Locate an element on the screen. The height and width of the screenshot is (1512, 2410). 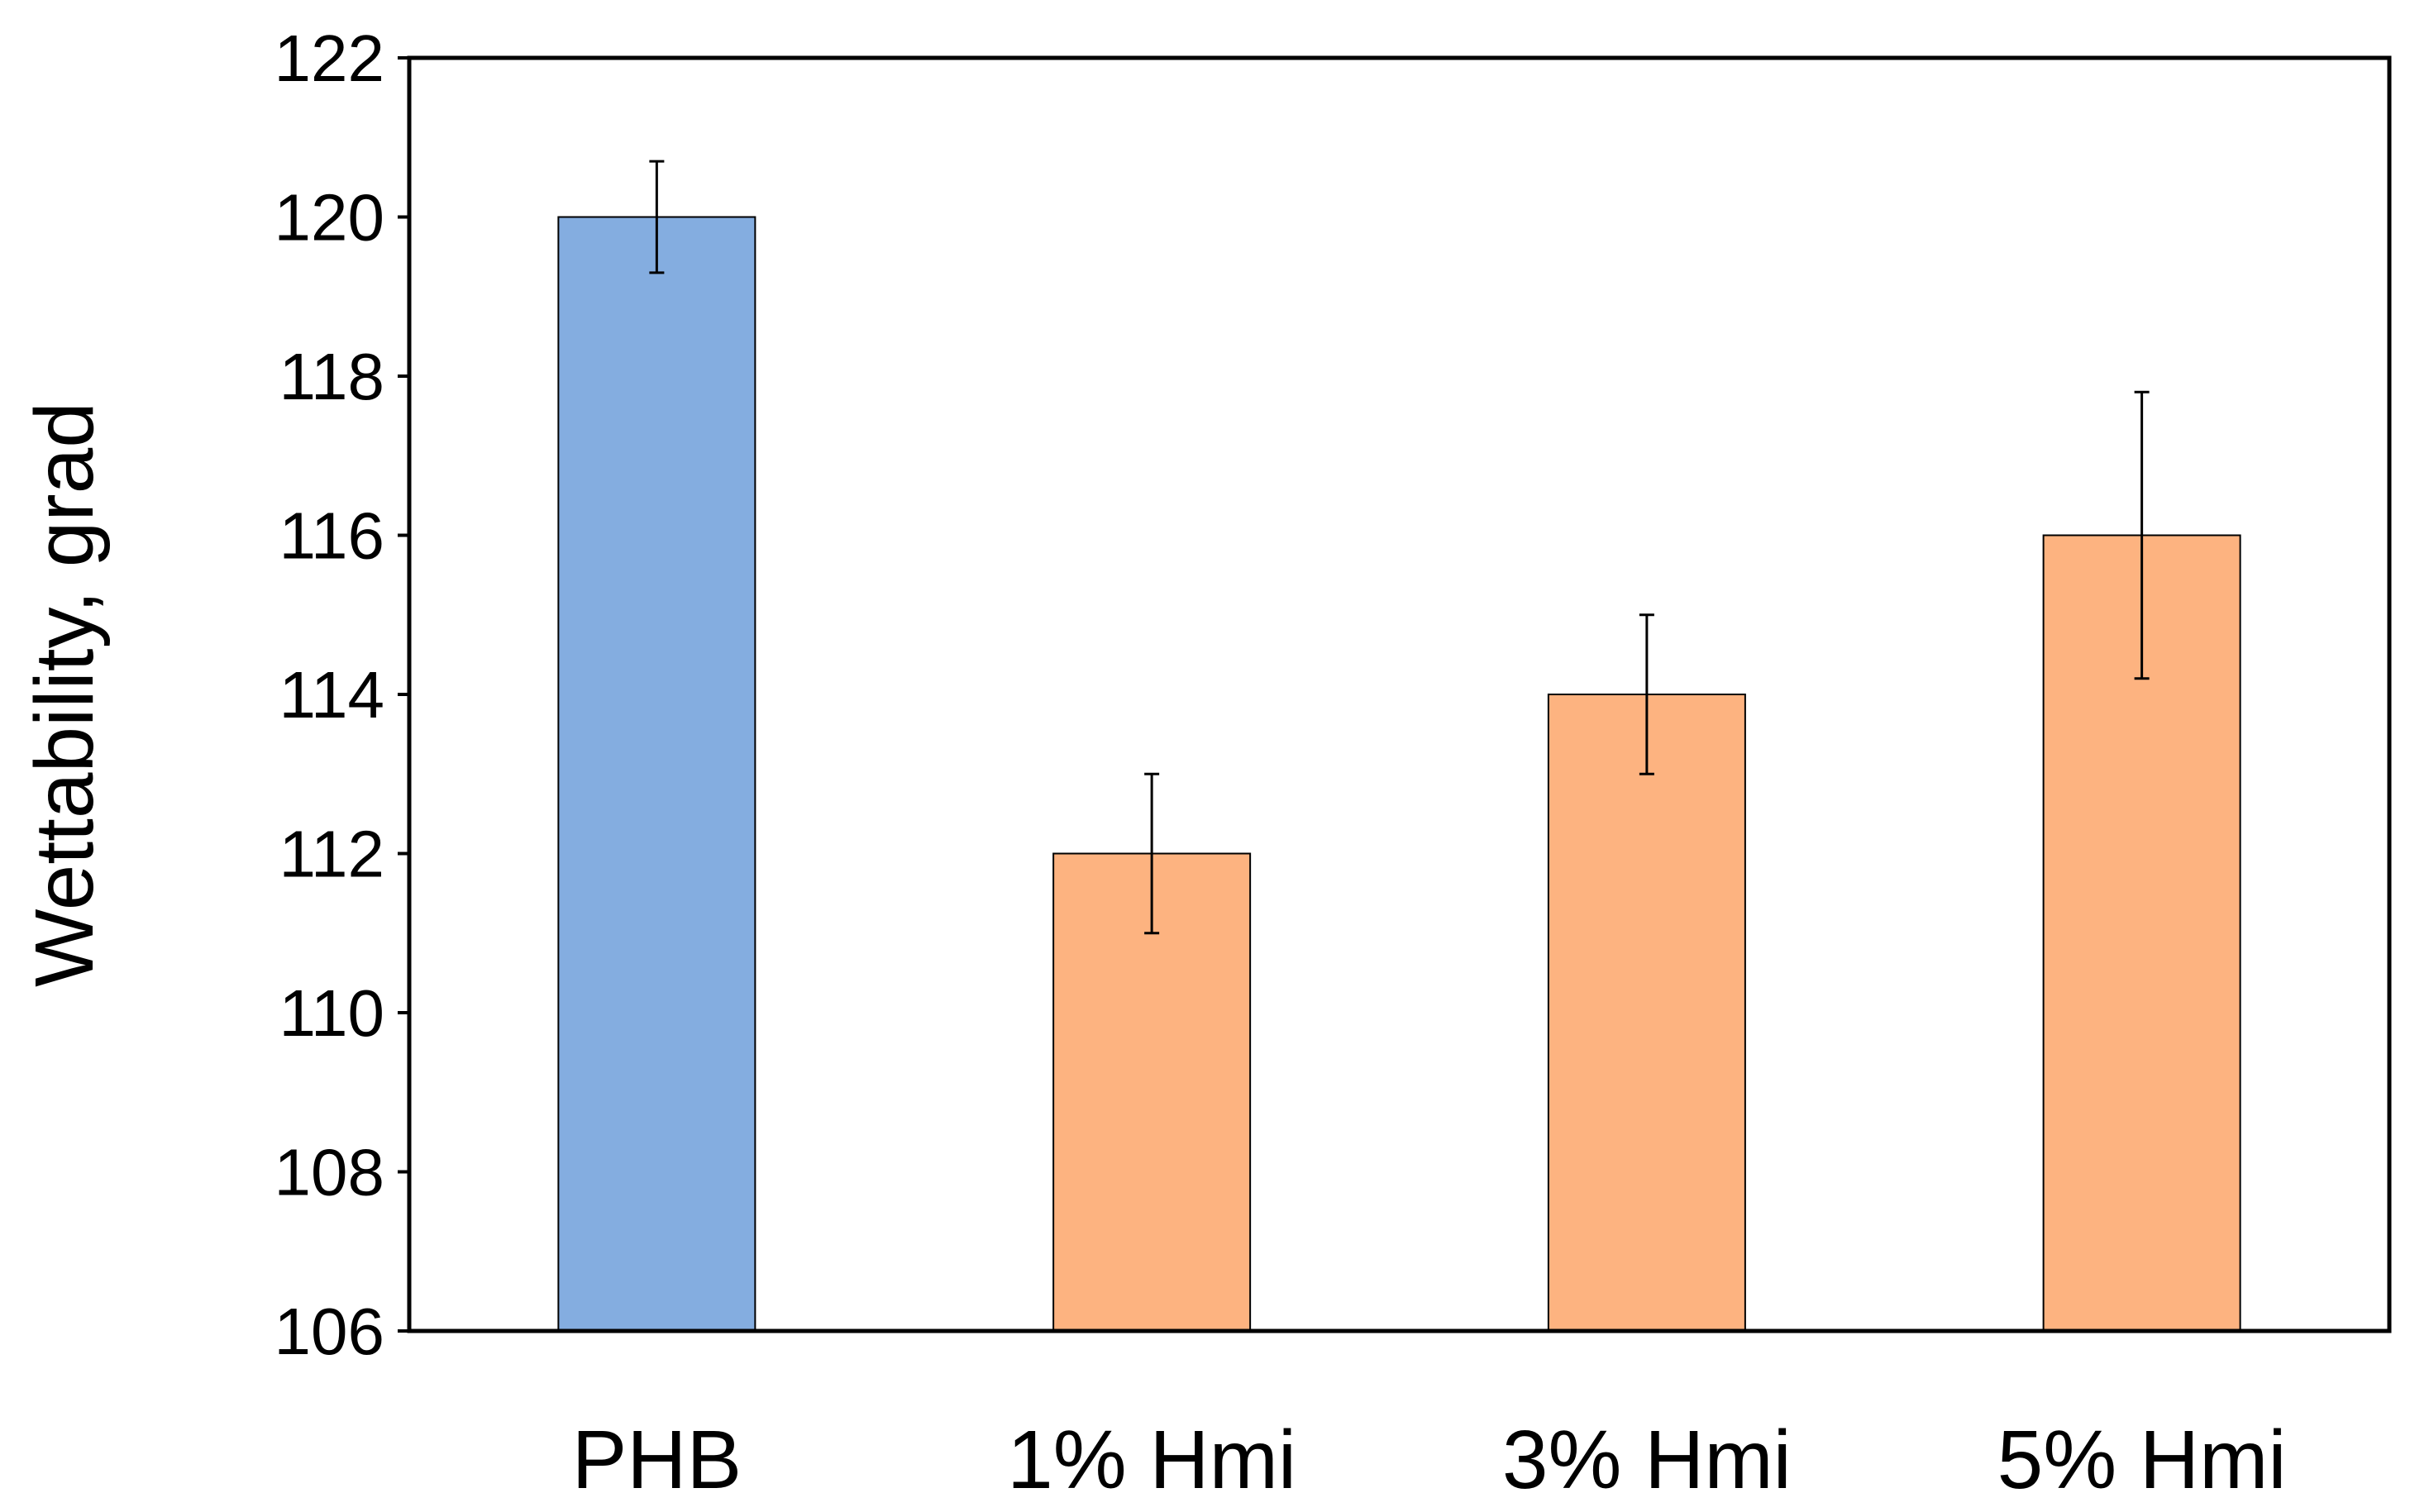
x-category-label: 3% Hmi is located at coordinates (1647, 1460).